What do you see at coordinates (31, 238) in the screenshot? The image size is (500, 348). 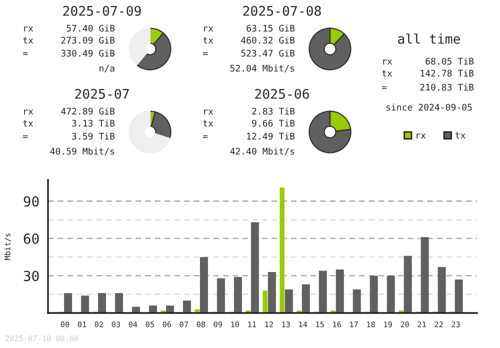 I see `y-tick-label: 60` at bounding box center [31, 238].